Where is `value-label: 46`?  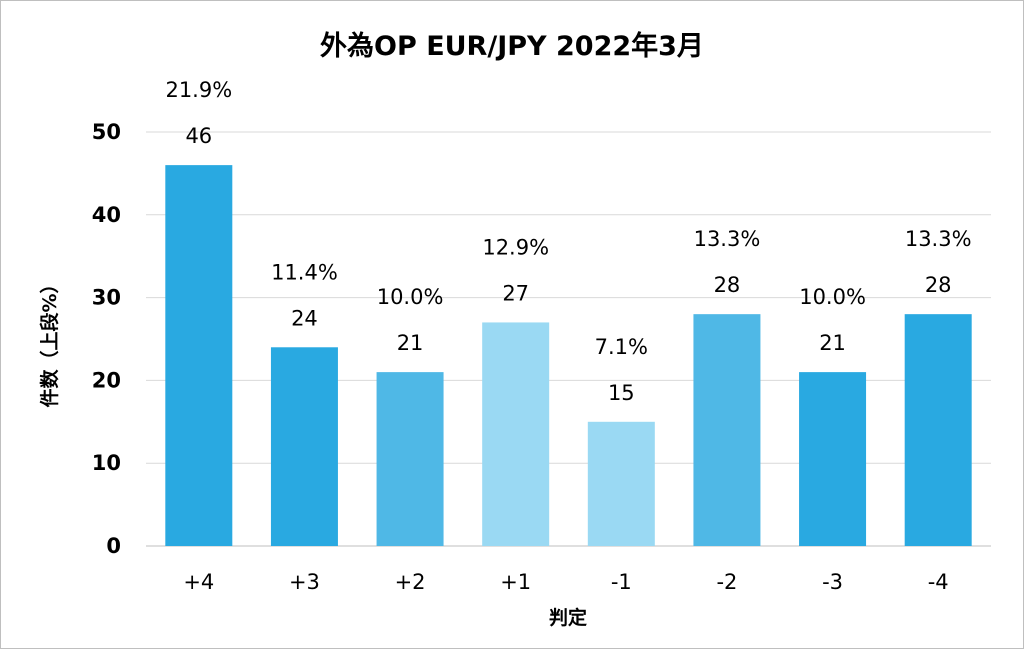 value-label: 46 is located at coordinates (198, 136).